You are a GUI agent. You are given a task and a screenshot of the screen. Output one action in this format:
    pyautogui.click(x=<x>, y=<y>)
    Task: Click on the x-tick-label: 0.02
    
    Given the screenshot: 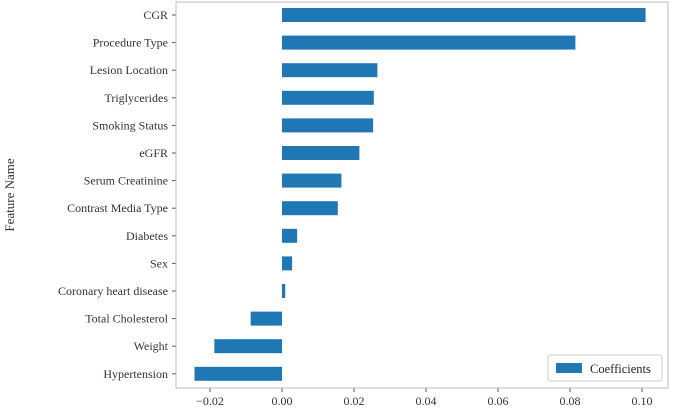 What is the action you would take?
    pyautogui.click(x=354, y=401)
    